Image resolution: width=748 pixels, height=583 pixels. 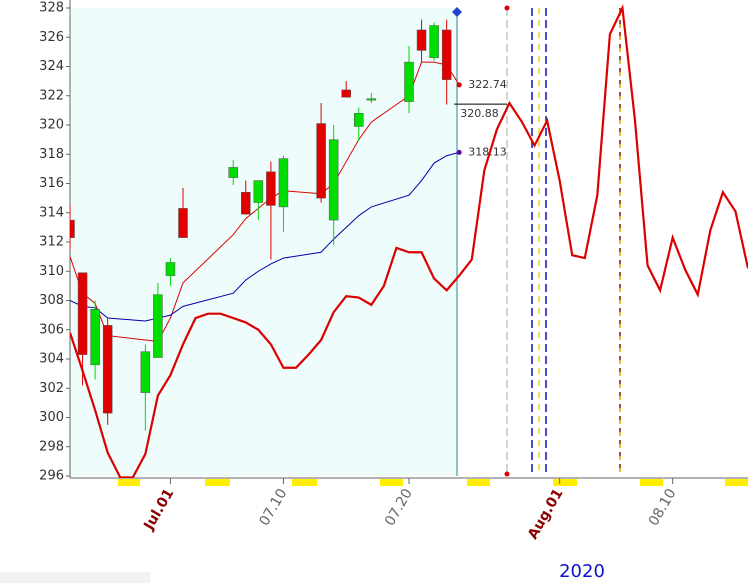 What do you see at coordinates (457, 12) in the screenshot?
I see `top-marker` at bounding box center [457, 12].